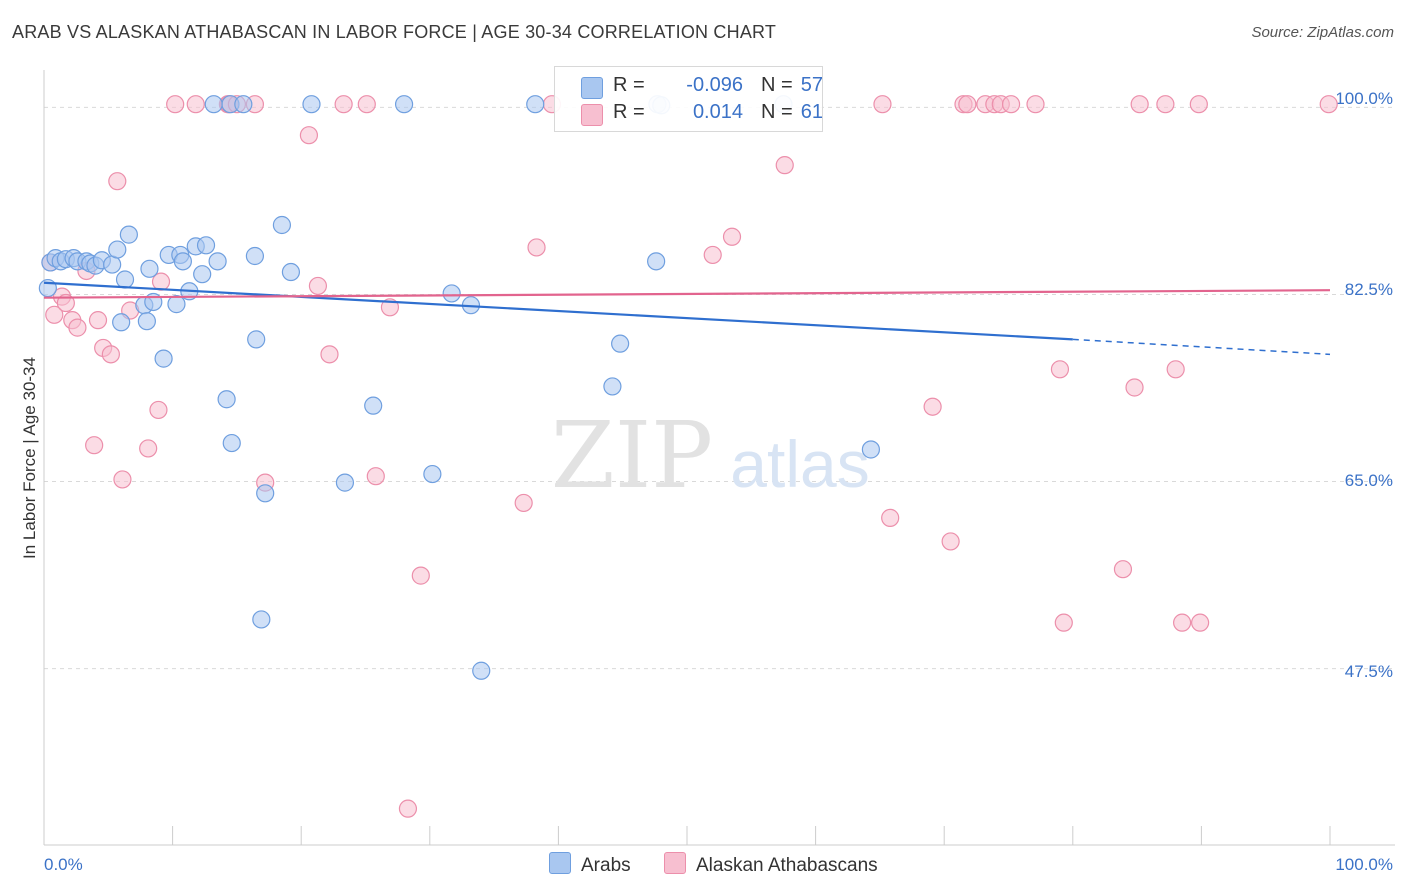  What do you see at coordinates (1364, 385) in the screenshot?
I see `y-tick-labels: 100.0% 82.5% 65.0% 47.5%` at bounding box center [1364, 385].